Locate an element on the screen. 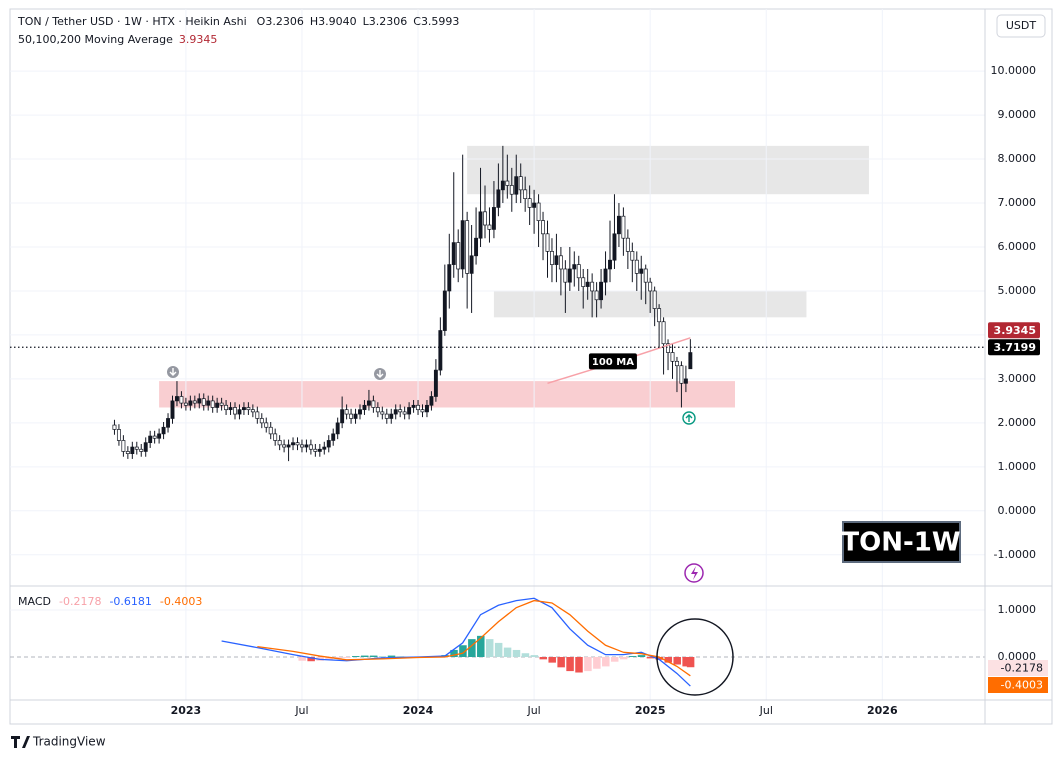  legend-value: -0.6181 is located at coordinates (130, 601).